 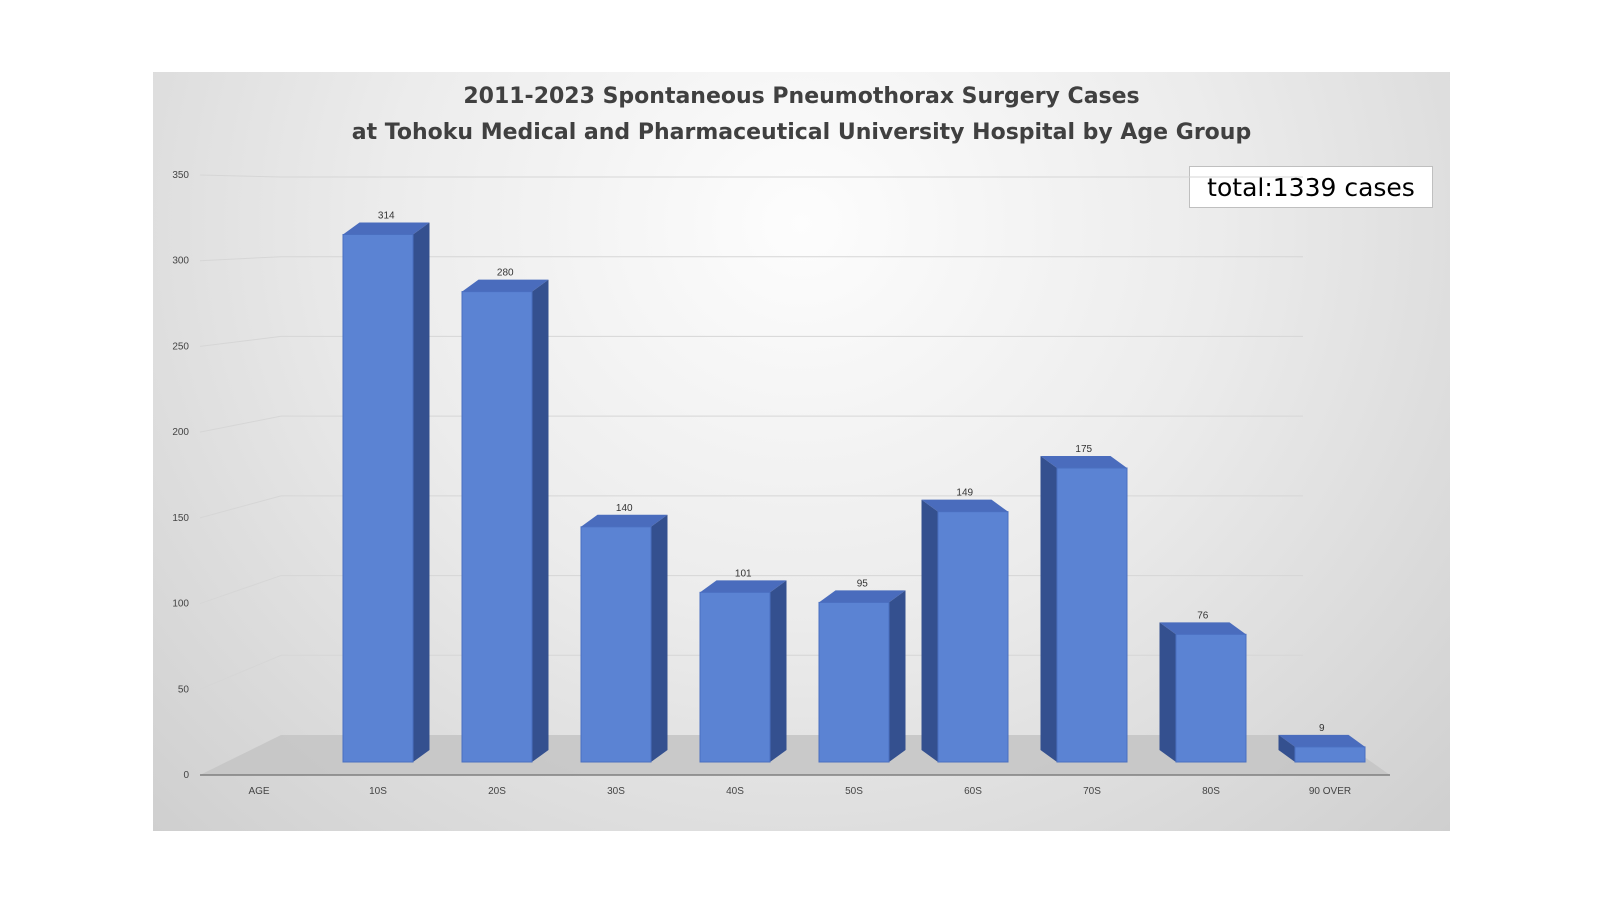 I want to click on x-tick-label: 80S, so click(x=1211, y=791).